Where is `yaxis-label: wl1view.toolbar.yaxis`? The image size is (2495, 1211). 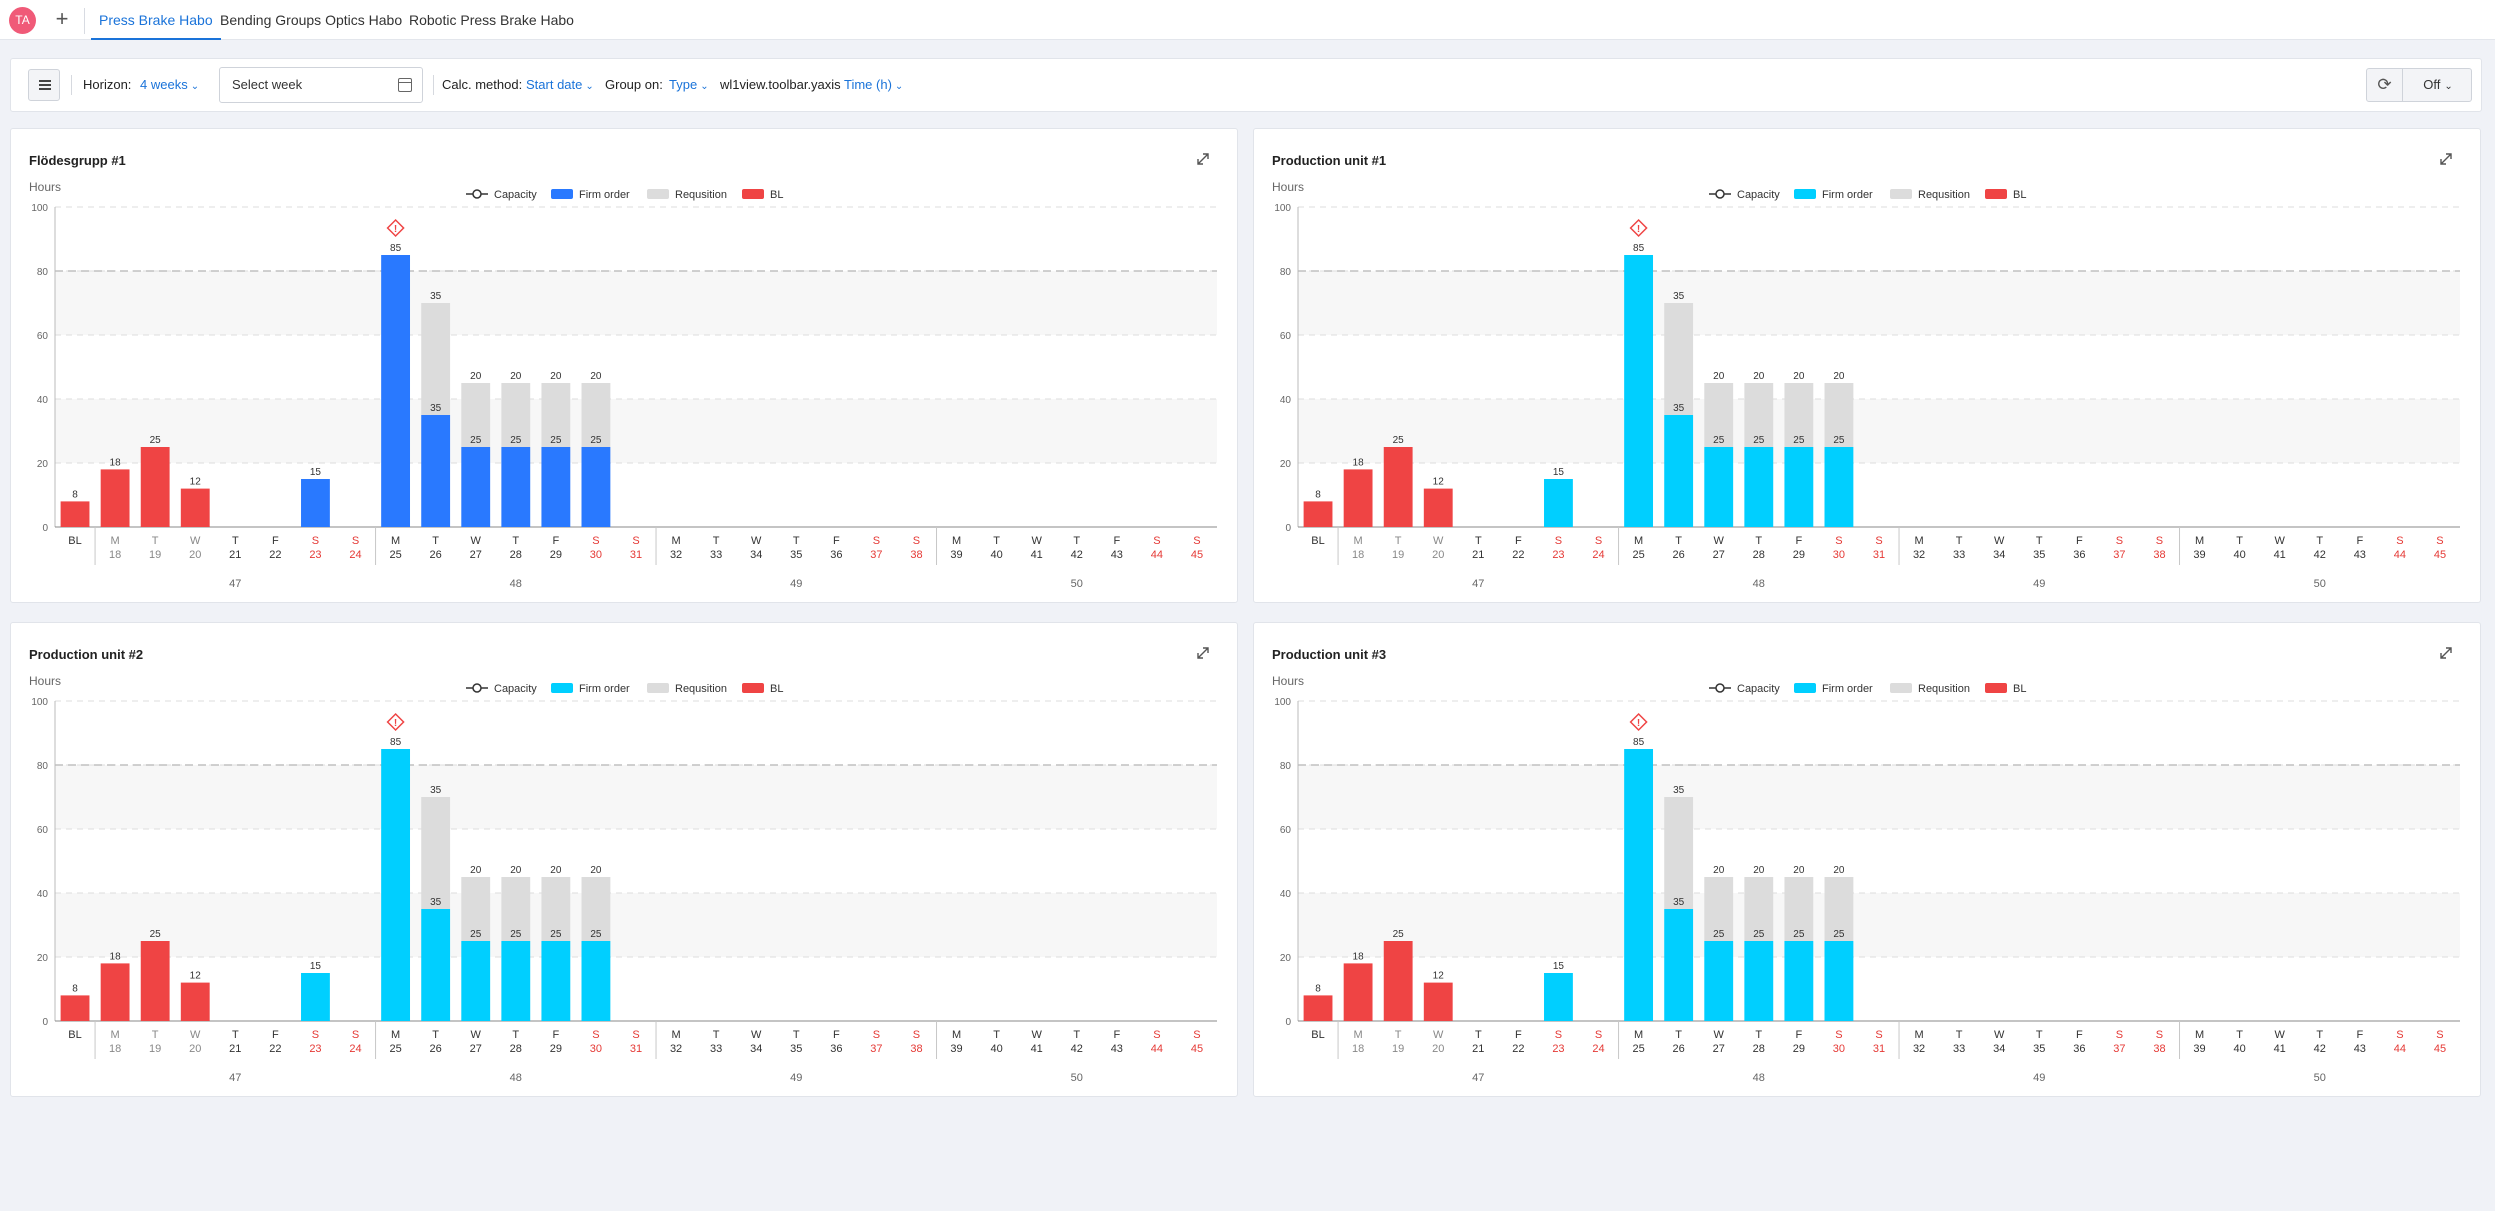 yaxis-label: wl1view.toolbar.yaxis is located at coordinates (780, 84).